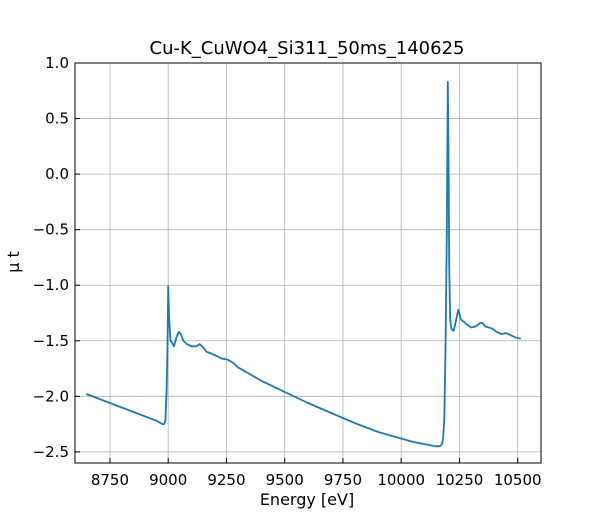 The height and width of the screenshot is (520, 600). I want to click on y-tick-label: 0.5, so click(57, 119).